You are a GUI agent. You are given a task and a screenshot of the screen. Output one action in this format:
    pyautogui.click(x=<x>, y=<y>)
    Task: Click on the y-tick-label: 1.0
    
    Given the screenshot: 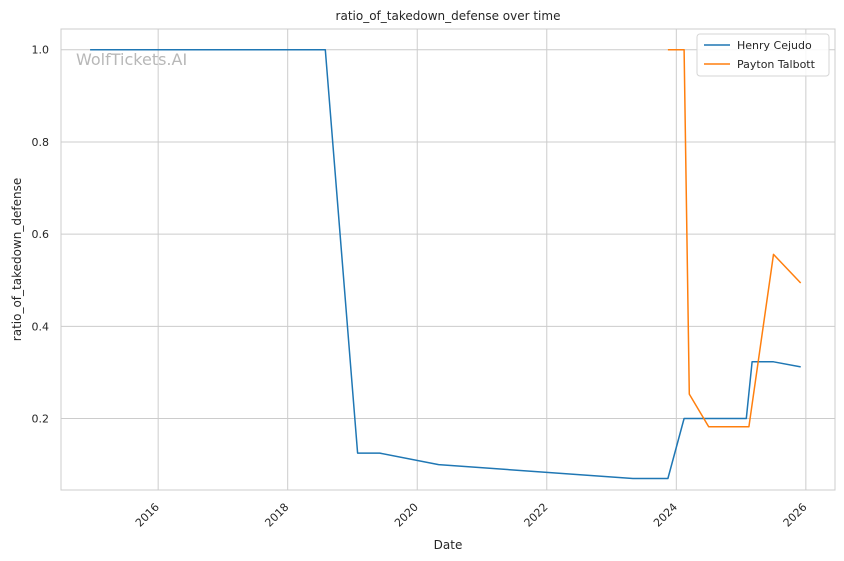 What is the action you would take?
    pyautogui.click(x=41, y=50)
    